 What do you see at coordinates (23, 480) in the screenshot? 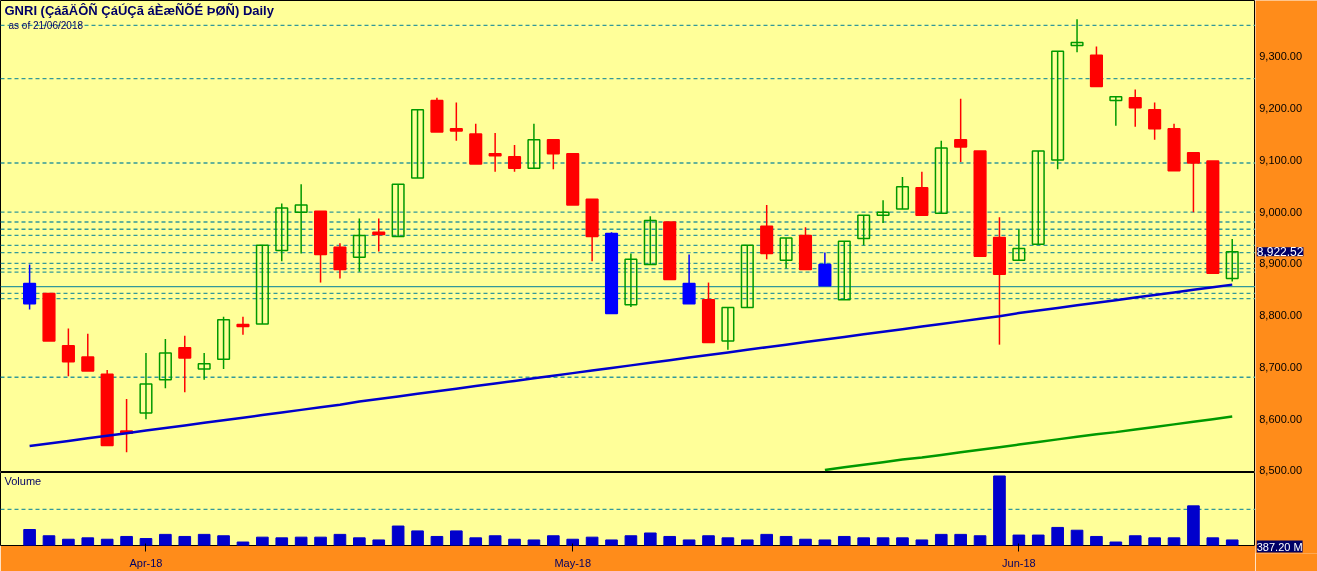
I see `chart-title: Volume` at bounding box center [23, 480].